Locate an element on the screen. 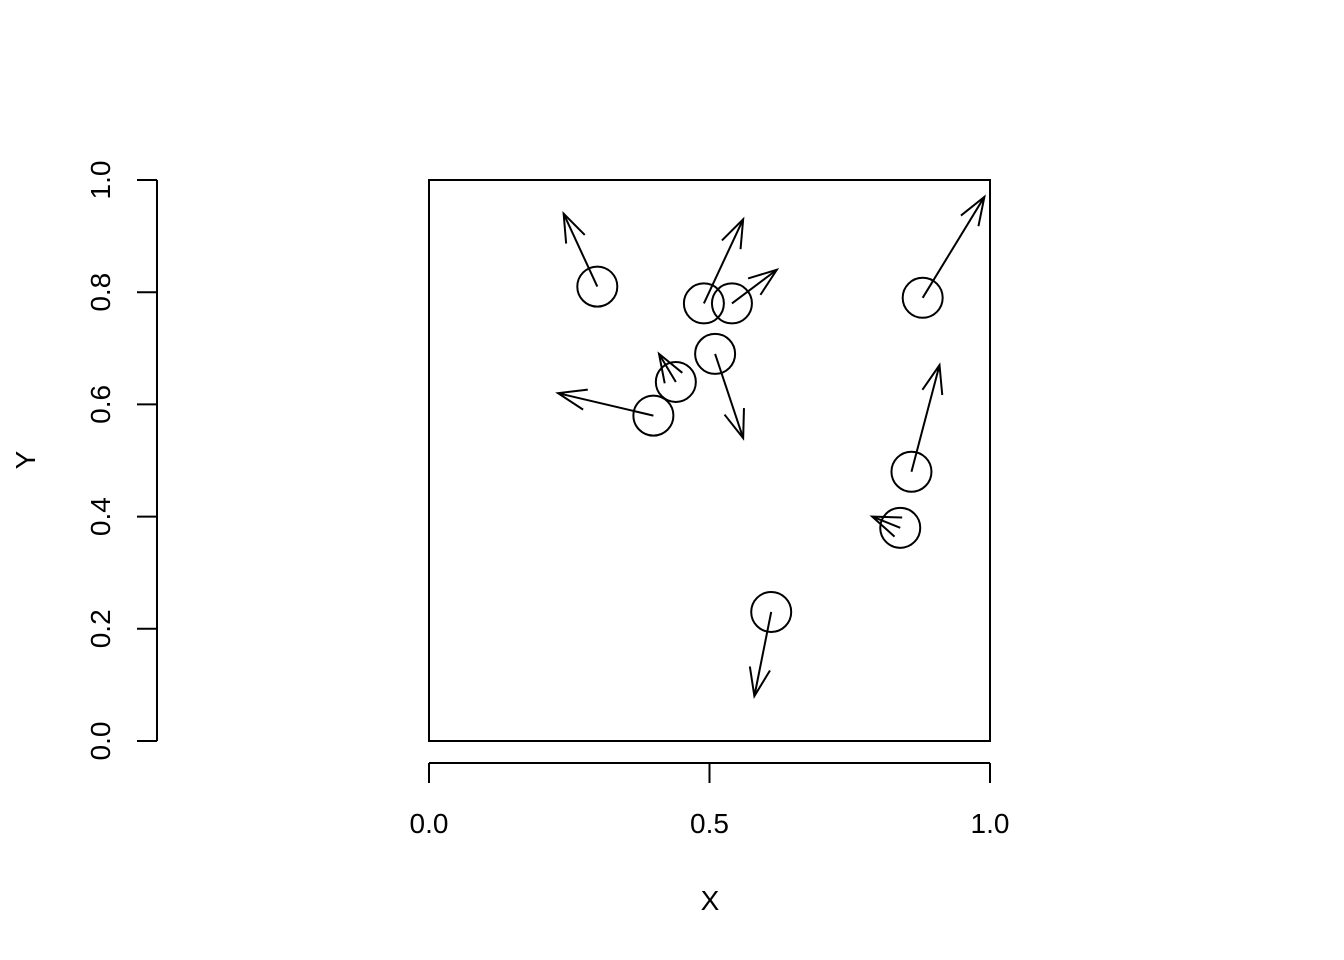  x-axis: 0.0 0.5 1.0 is located at coordinates (710, 800).